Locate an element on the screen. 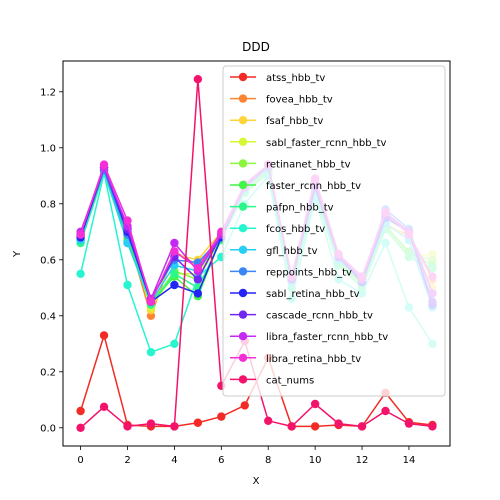 The height and width of the screenshot is (500, 500). legend-marker-sabl_faster_rcnn_hbb_tv is located at coordinates (243, 142).